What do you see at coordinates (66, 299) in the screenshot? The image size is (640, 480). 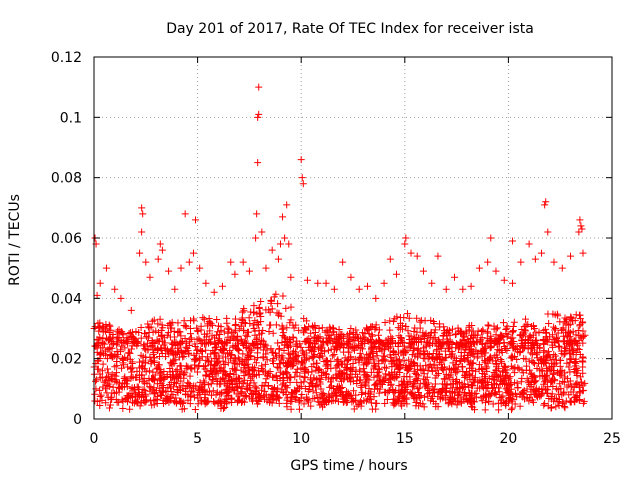 I see `y-tick-label: 0.04` at bounding box center [66, 299].